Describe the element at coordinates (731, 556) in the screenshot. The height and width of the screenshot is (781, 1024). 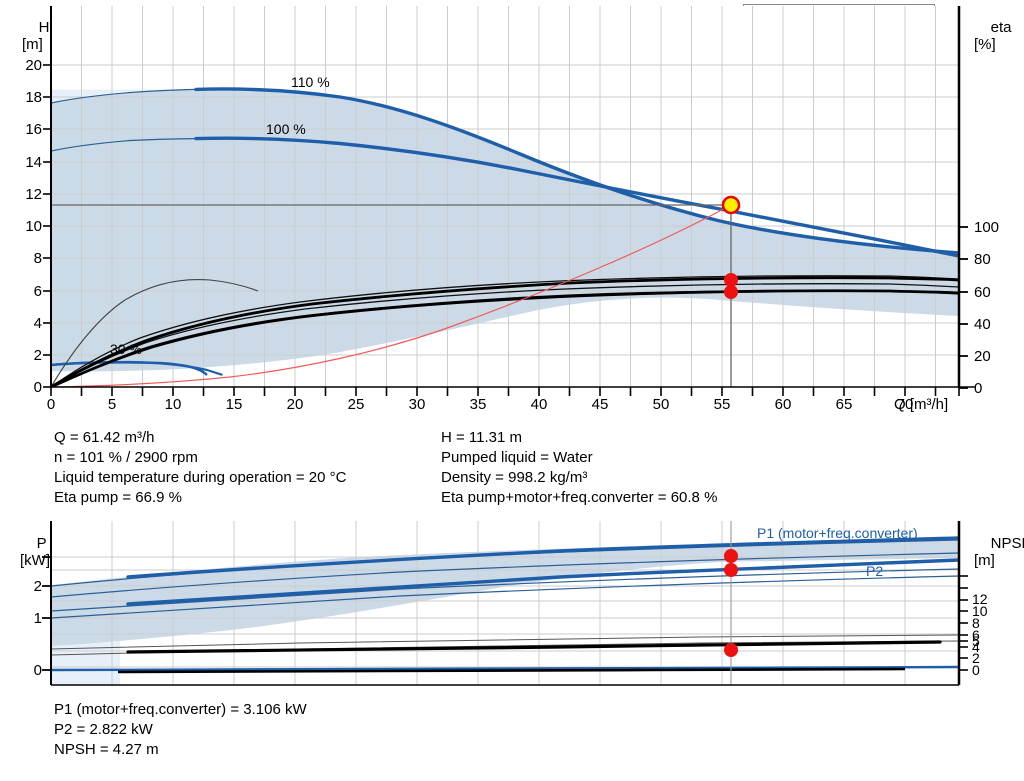
I see `p1-marker` at that location.